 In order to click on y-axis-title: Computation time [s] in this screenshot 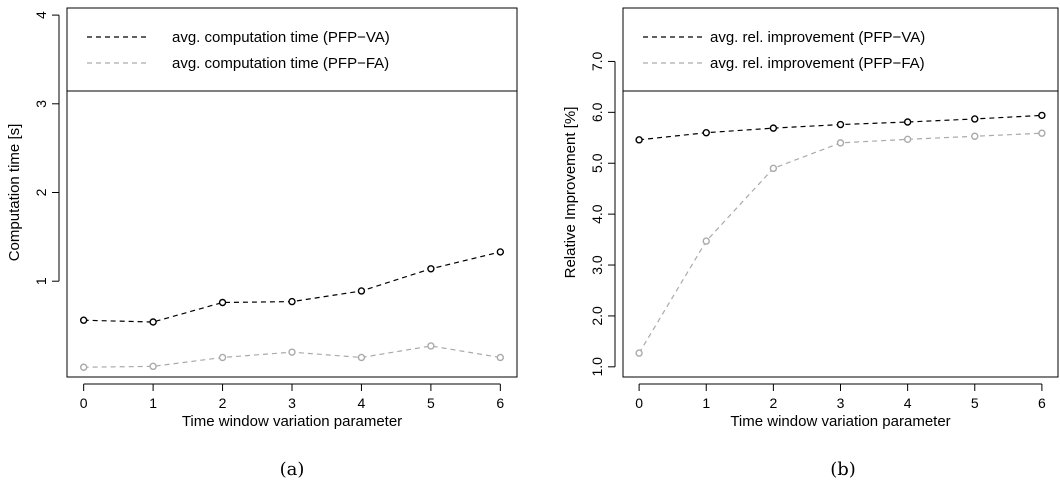, I will do `click(14, 193)`.